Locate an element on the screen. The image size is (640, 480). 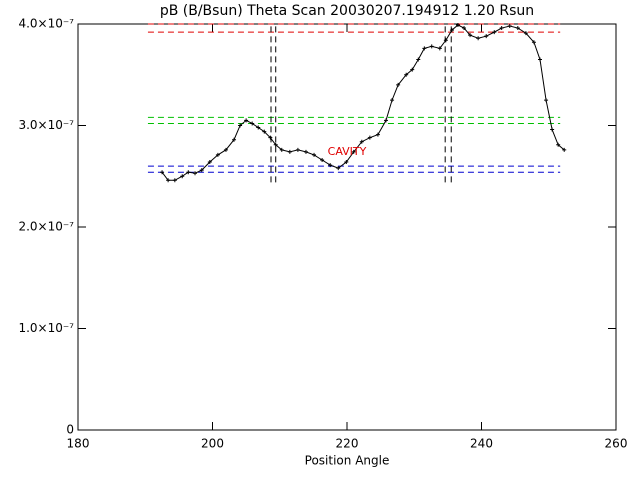
y-tick-label: 0 is located at coordinates (70, 430).